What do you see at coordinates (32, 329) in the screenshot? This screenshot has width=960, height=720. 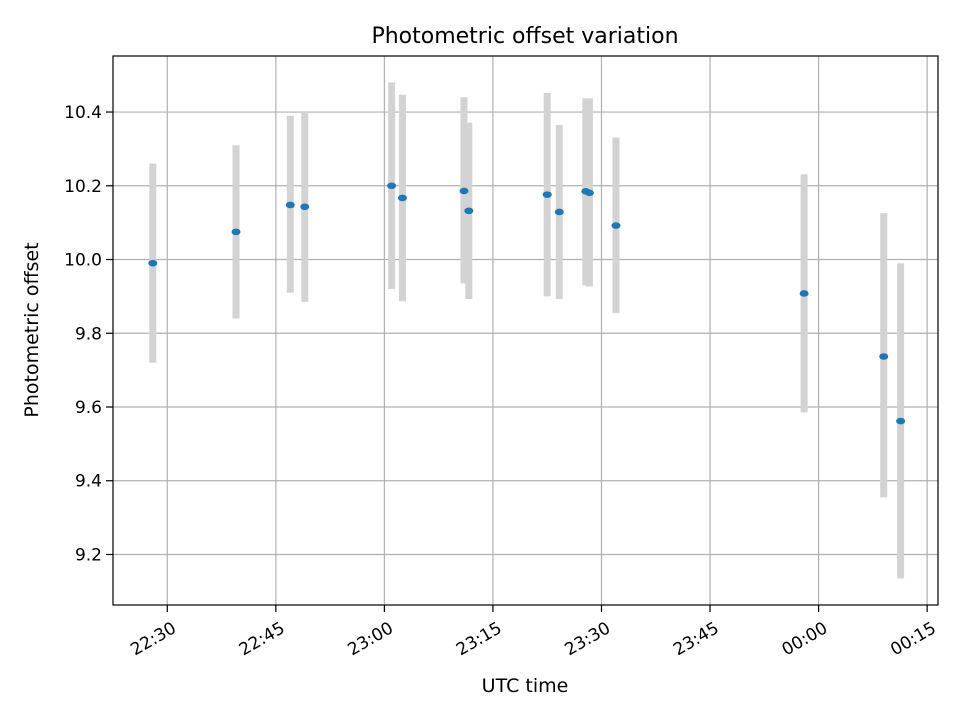 I see `y-axis-label: Photometric offset` at bounding box center [32, 329].